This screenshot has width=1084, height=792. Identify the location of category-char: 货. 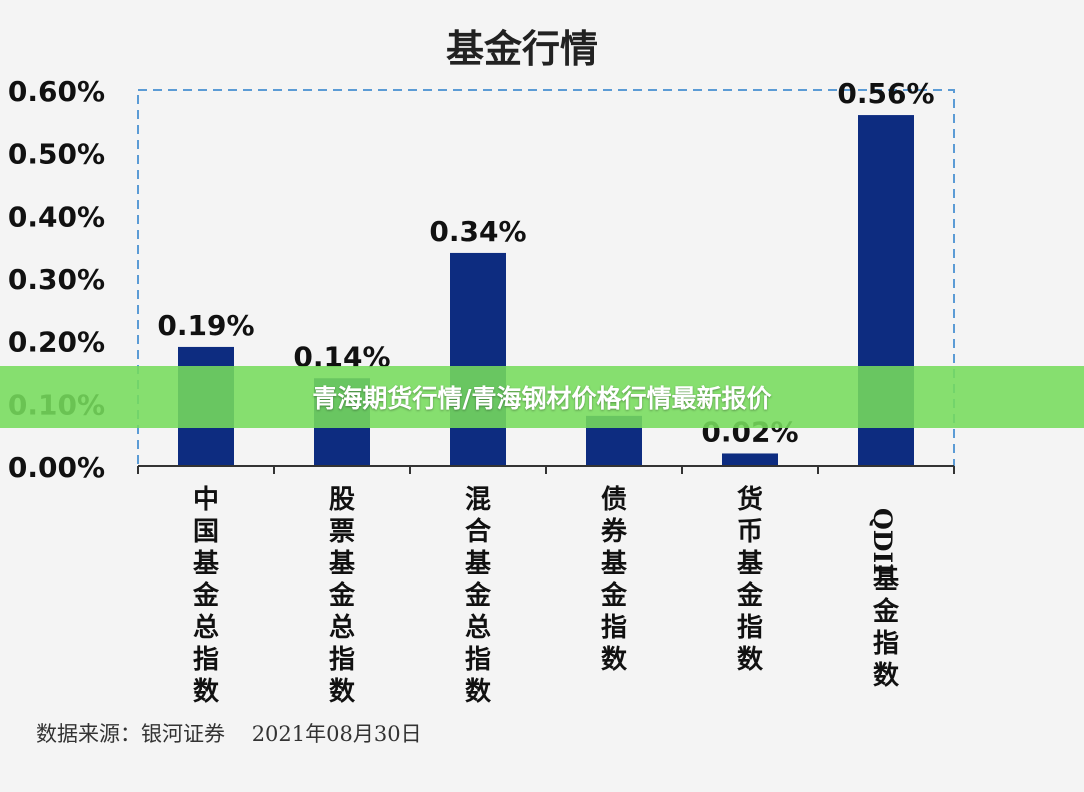
(750, 499).